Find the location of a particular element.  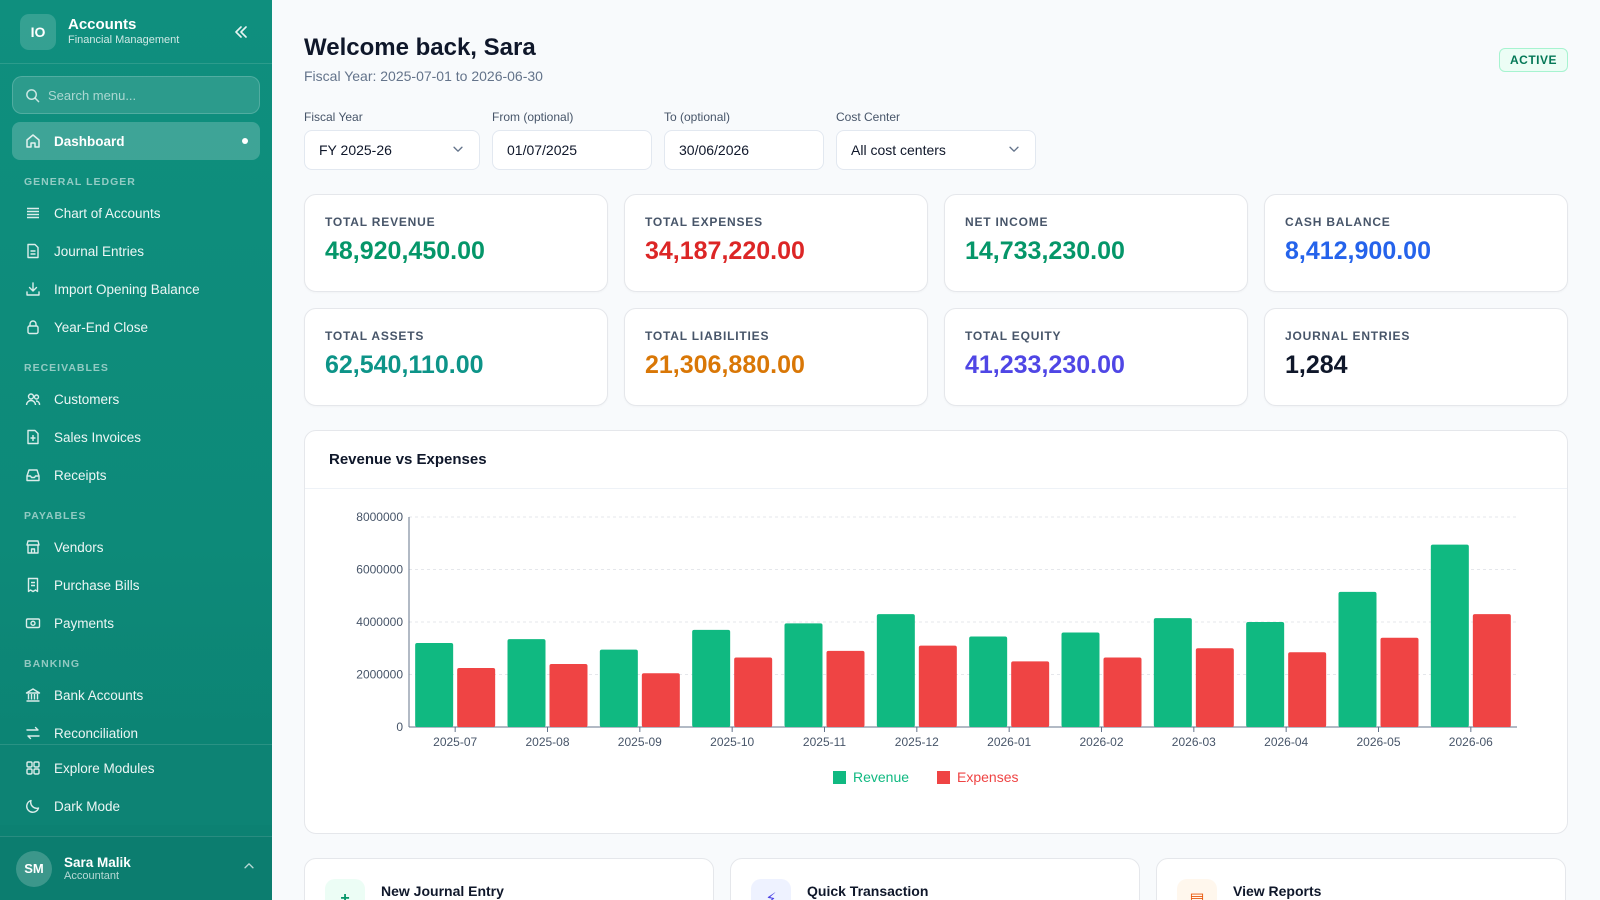

y-tick-label: 2000000 is located at coordinates (379, 675).